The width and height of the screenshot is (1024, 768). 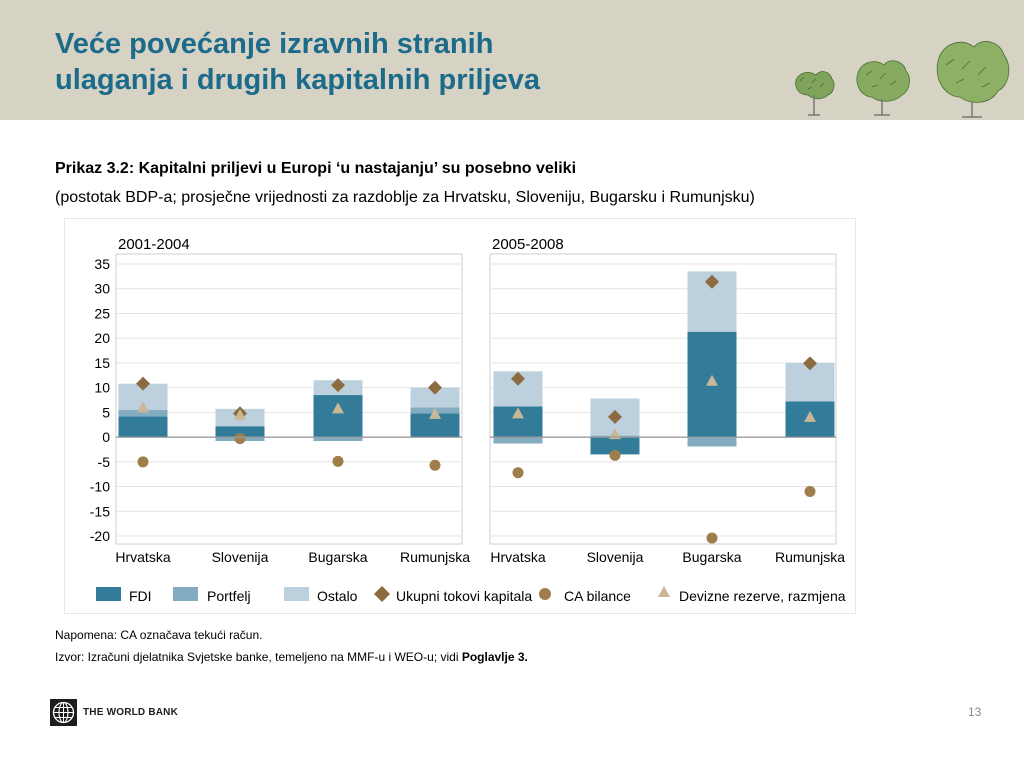 What do you see at coordinates (102, 264) in the screenshot?
I see `y-tick-label: 35` at bounding box center [102, 264].